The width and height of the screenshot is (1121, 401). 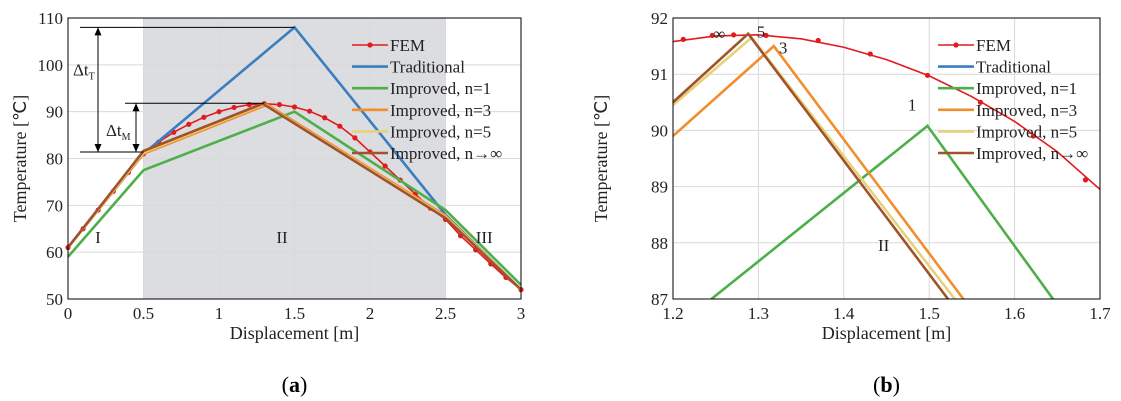 I want to click on y-axis-label-b: Temperature [℃], so click(x=601, y=158).